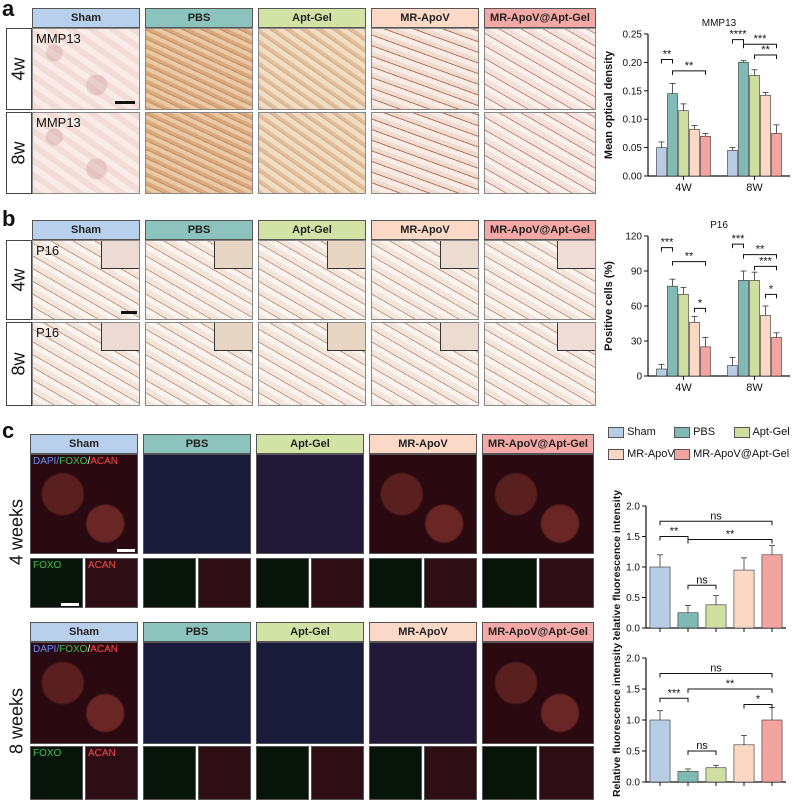  Describe the element at coordinates (637, 307) in the screenshot. I see `y-tick-label: 60` at that location.